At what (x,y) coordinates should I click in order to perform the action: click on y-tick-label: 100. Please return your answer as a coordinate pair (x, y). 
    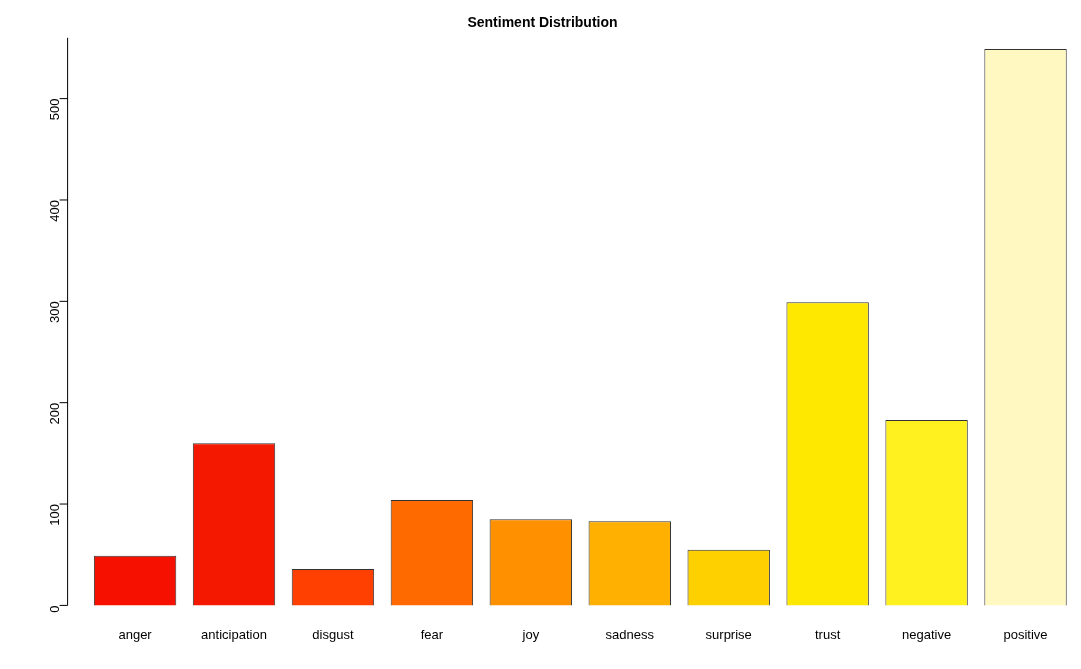
    Looking at the image, I should click on (55, 515).